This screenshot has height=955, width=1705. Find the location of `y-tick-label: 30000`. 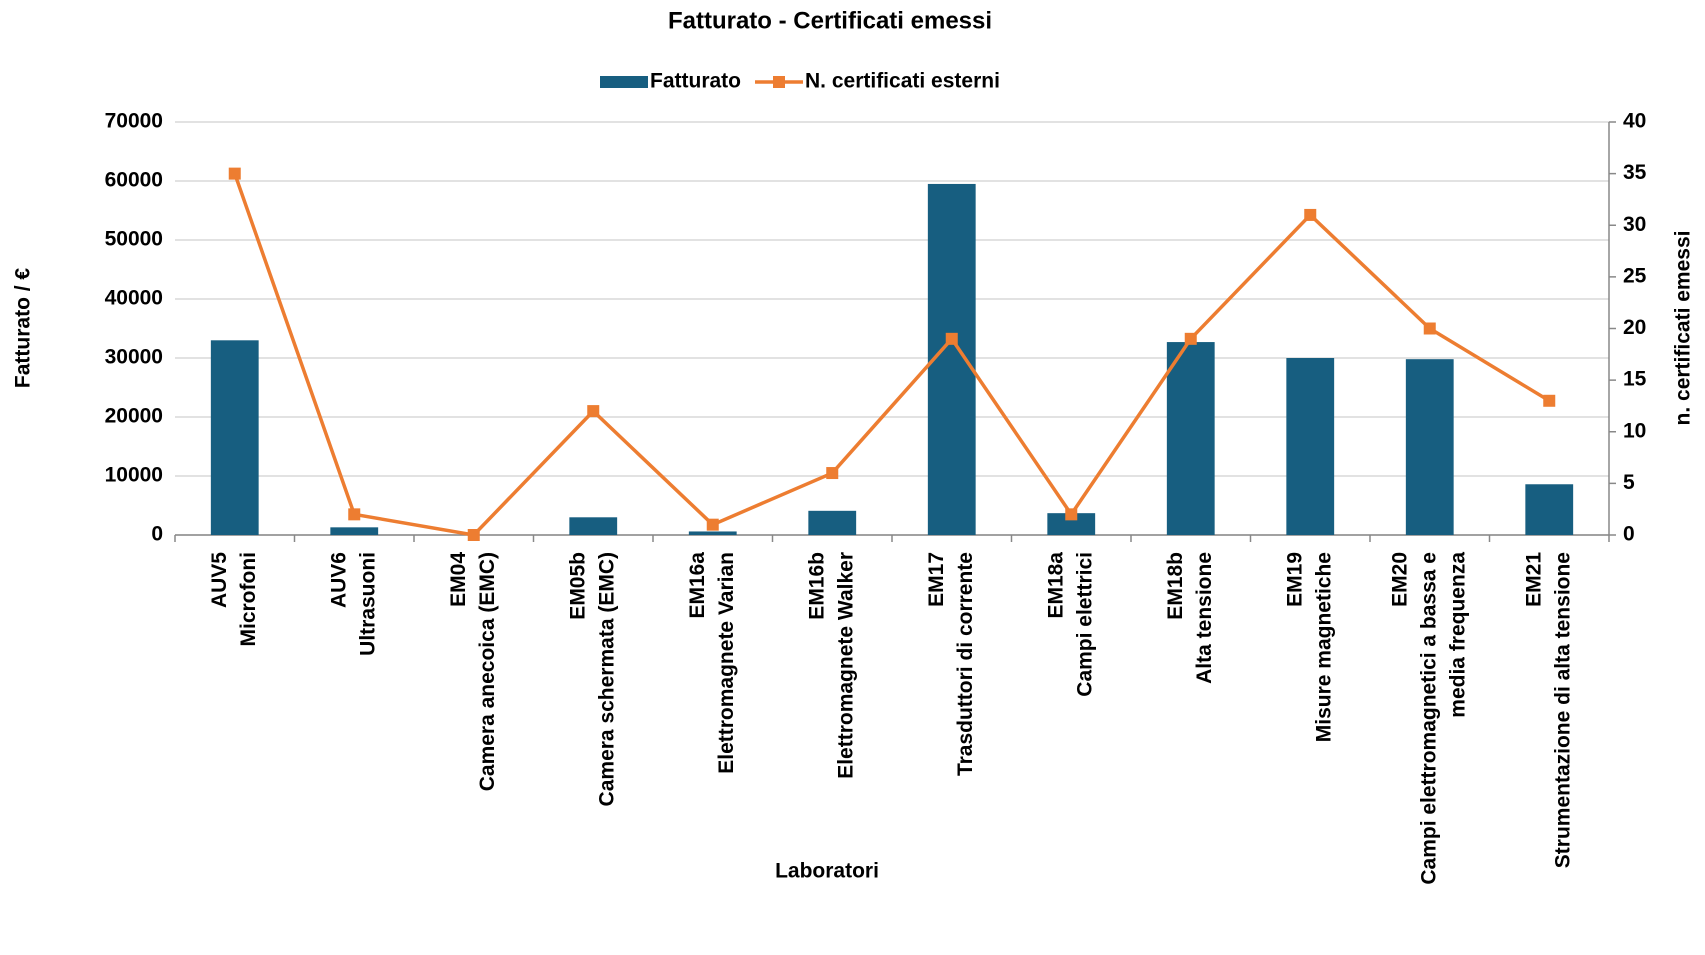

y-tick-label: 30000 is located at coordinates (134, 357).